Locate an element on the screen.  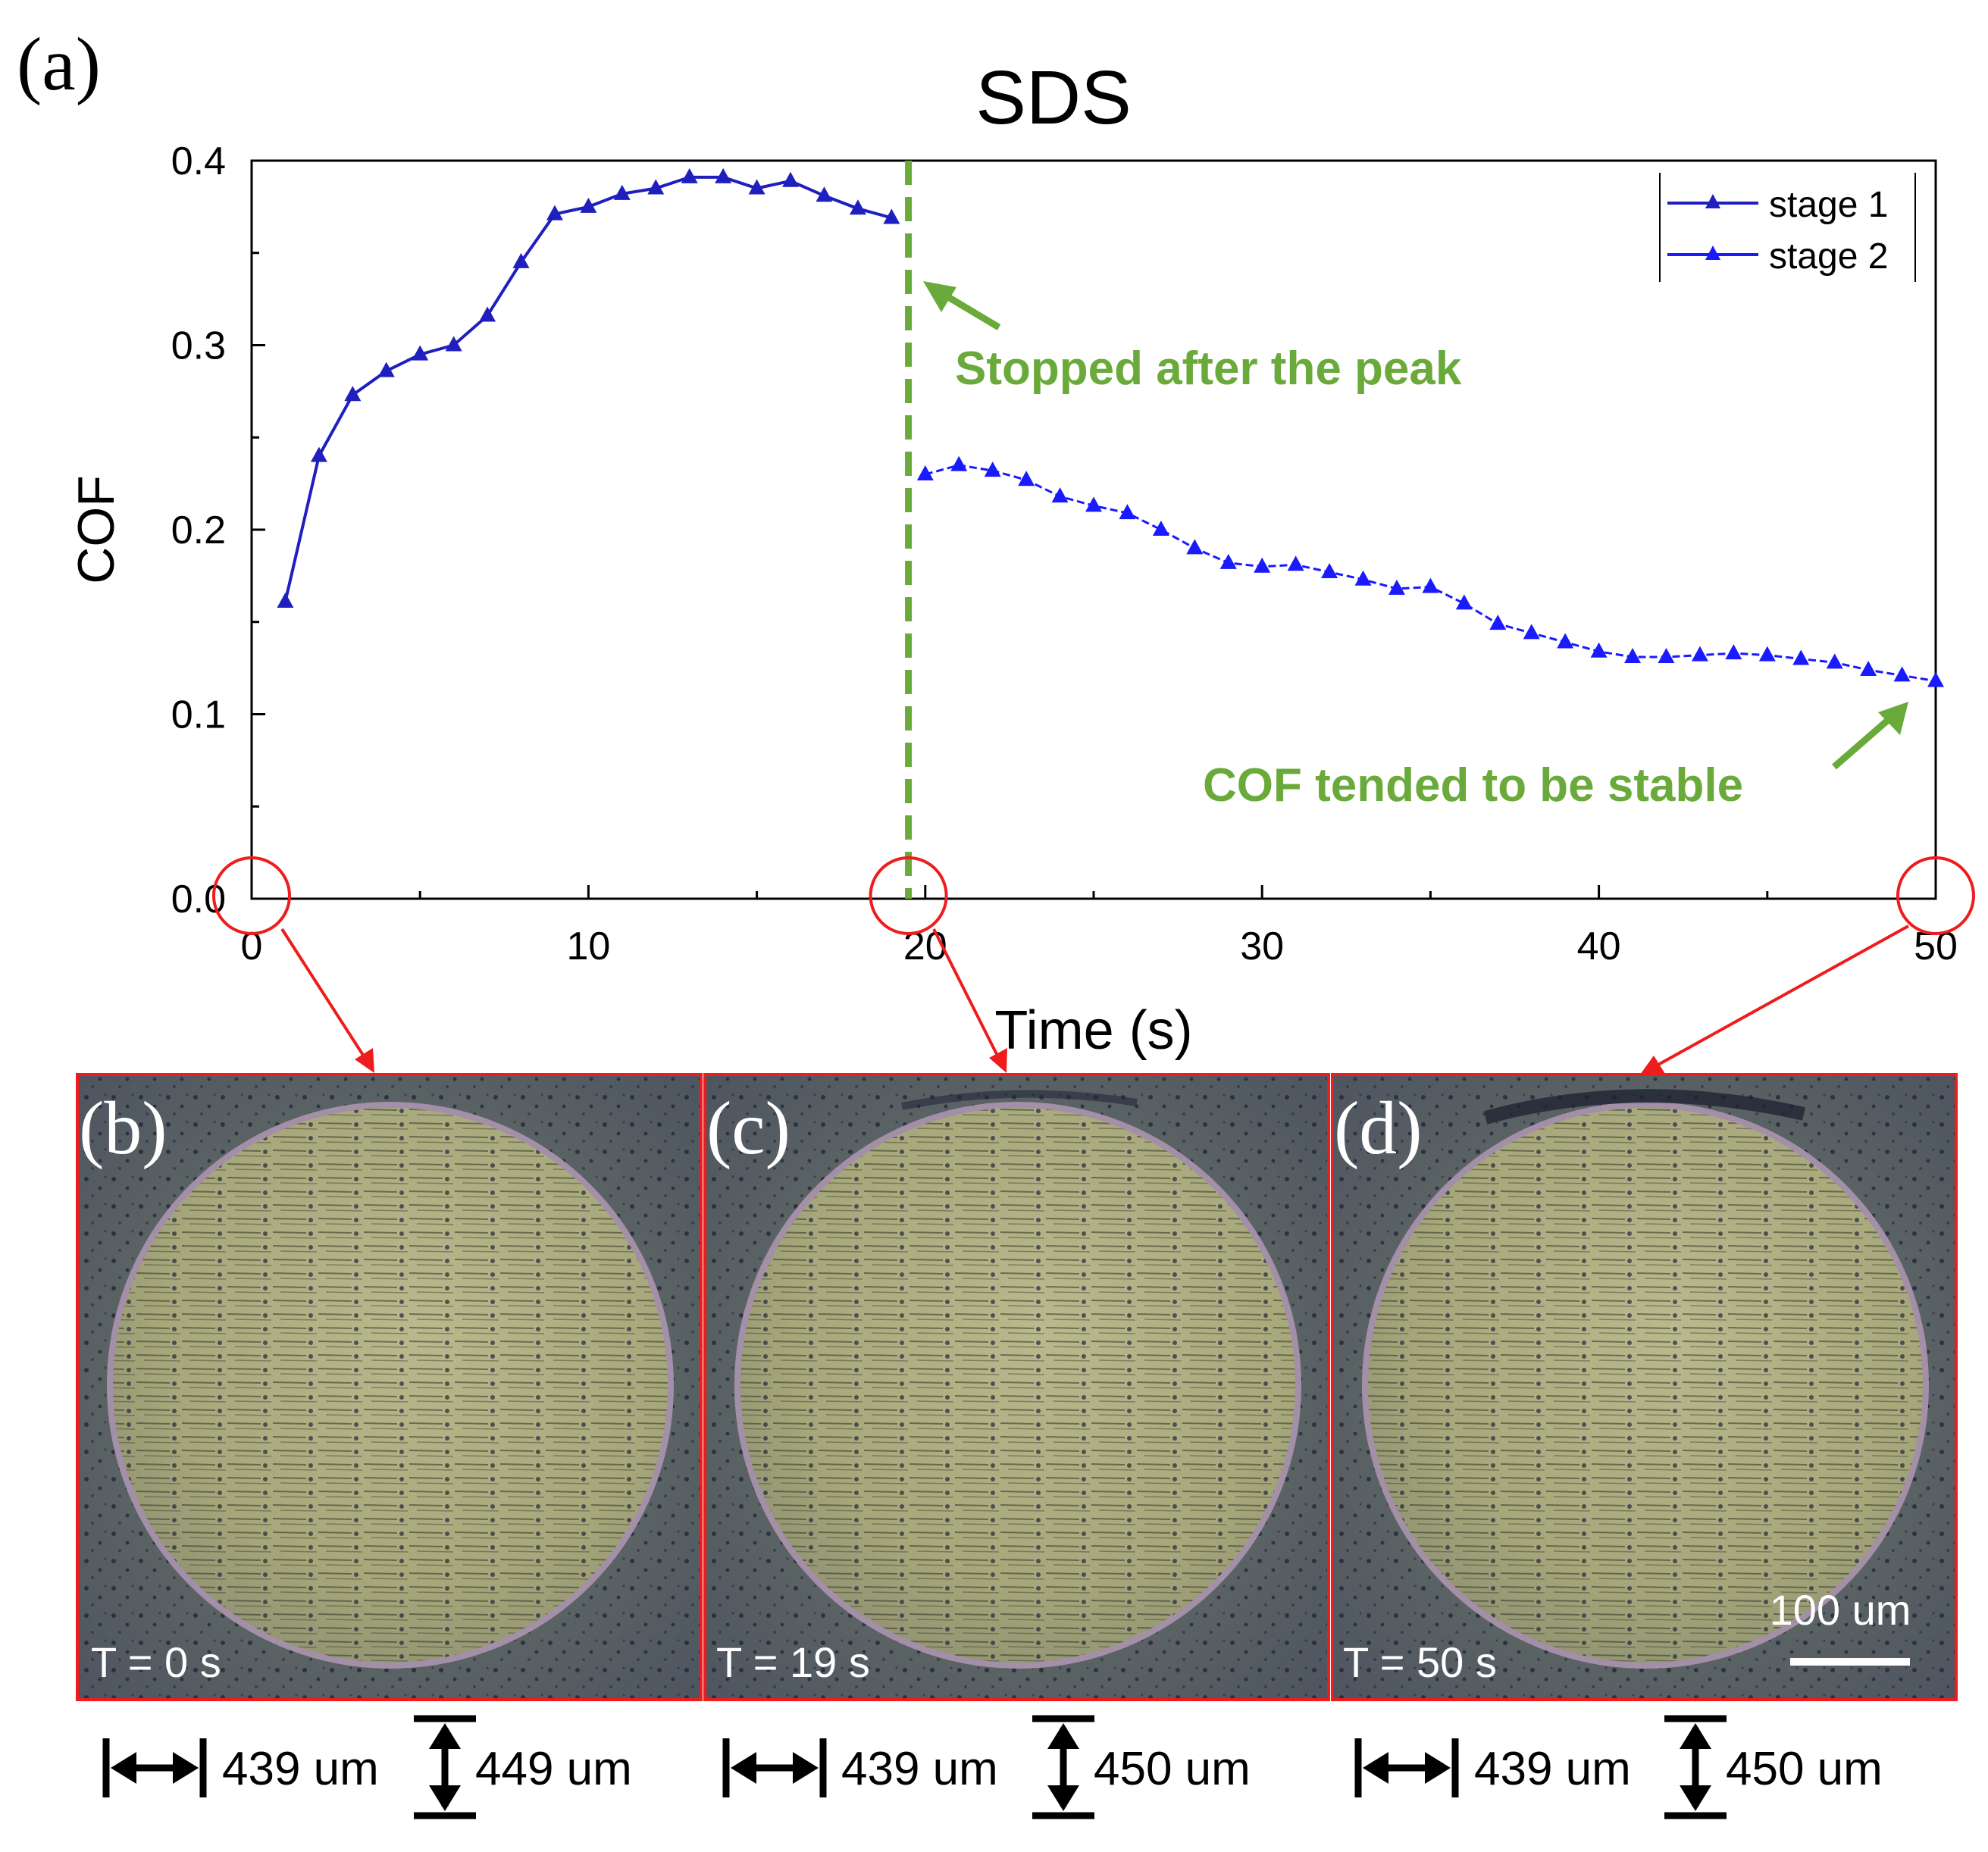
annotation-stopped: Stopped after the peak is located at coordinates (1209, 369).